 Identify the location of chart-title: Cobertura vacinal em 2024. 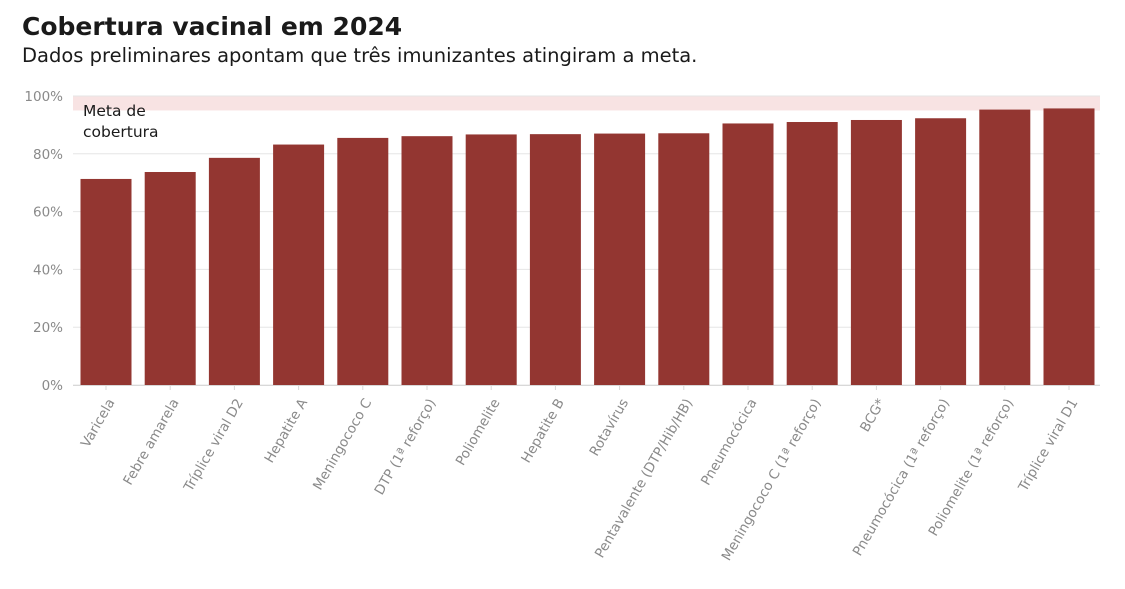
(212, 26).